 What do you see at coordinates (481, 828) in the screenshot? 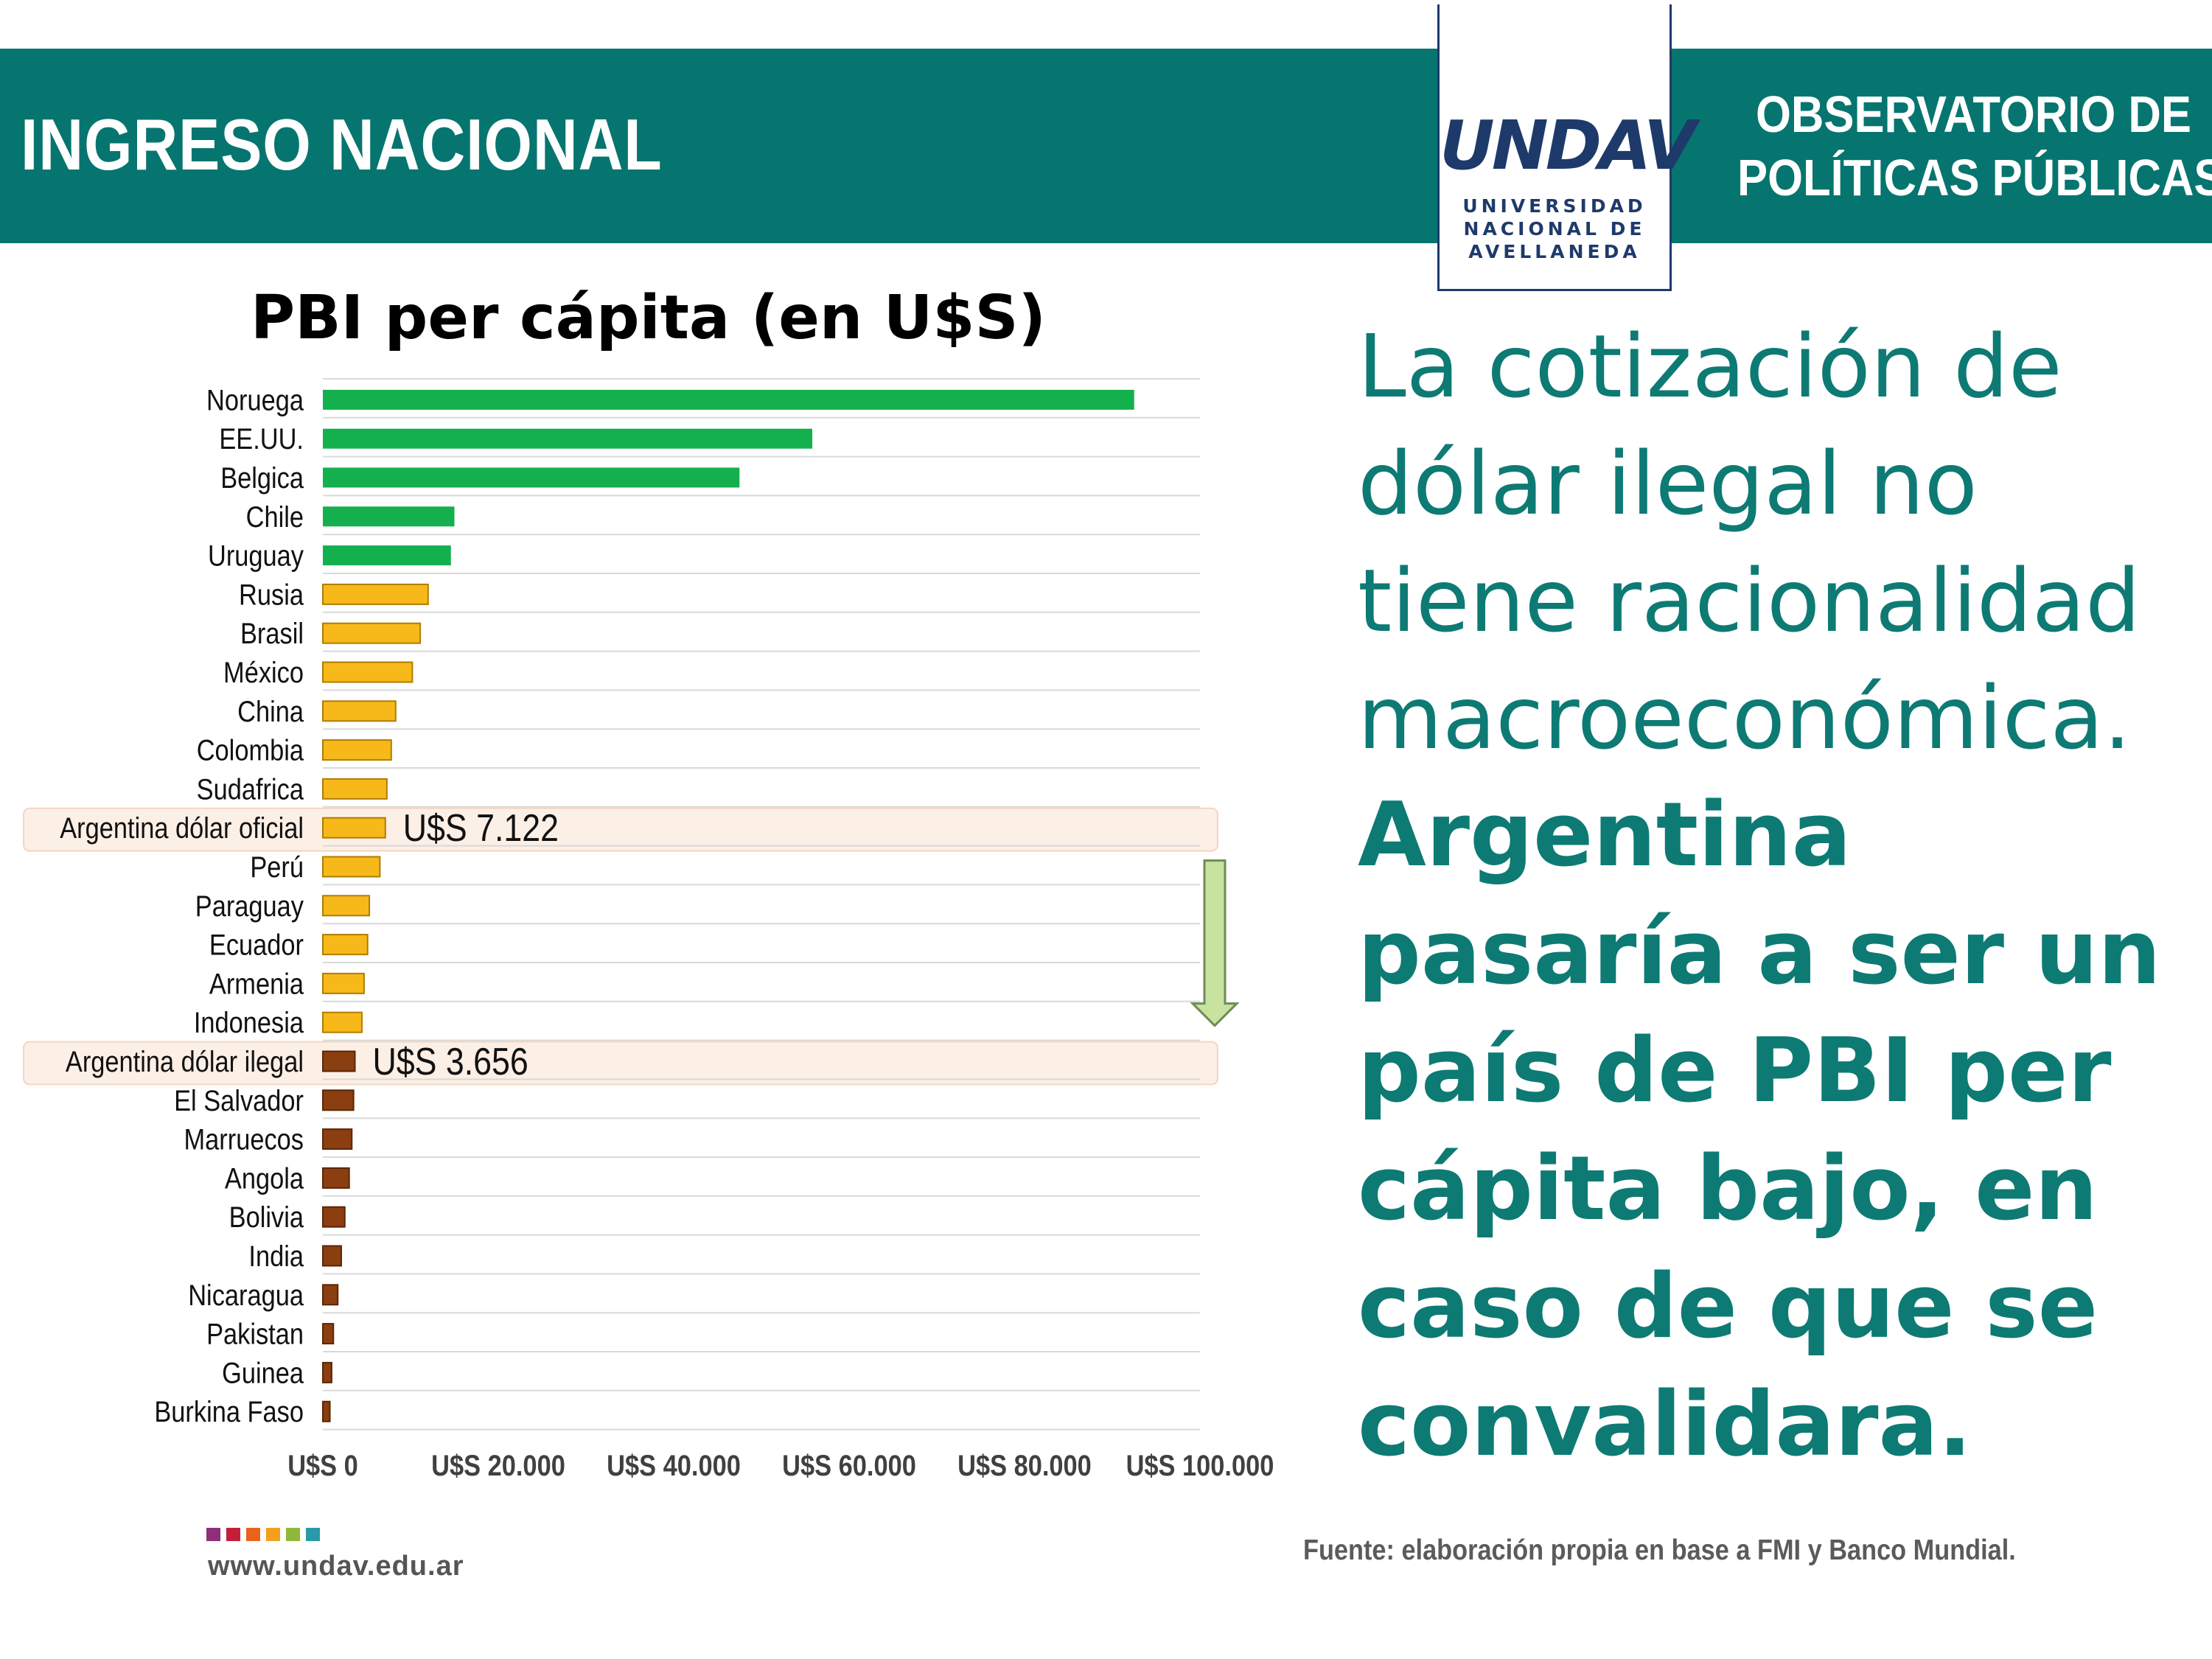
I see `value-annotation: U$S 7.122` at bounding box center [481, 828].